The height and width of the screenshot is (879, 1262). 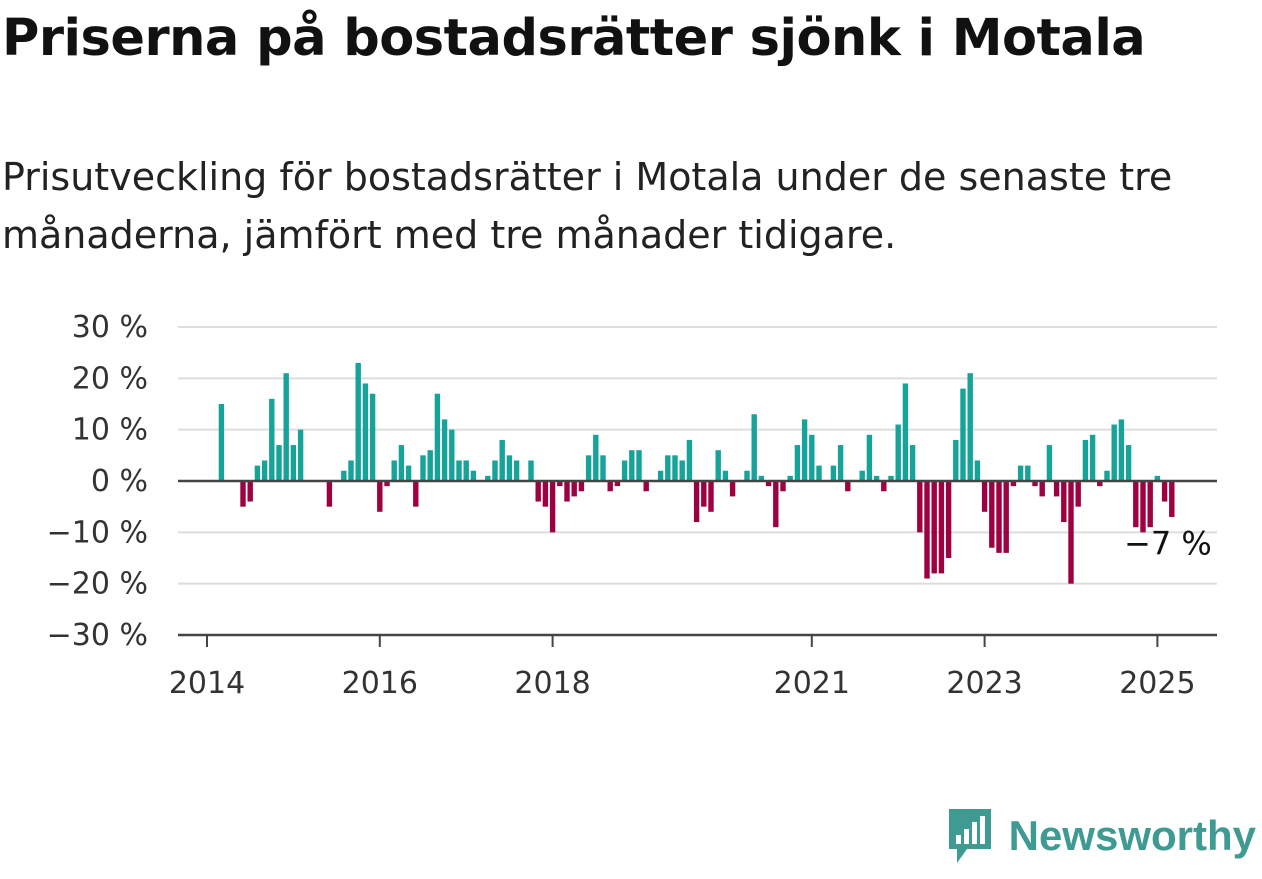 I want to click on y-tick-label: −30 %, so click(x=97, y=635).